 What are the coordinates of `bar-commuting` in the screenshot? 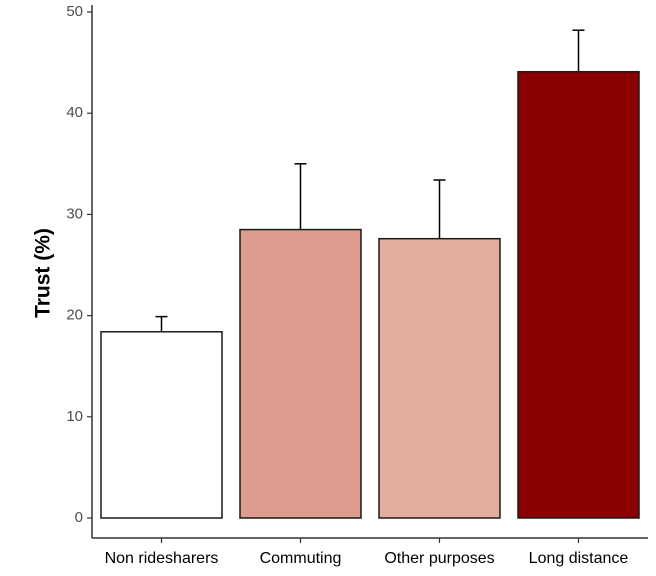 It's located at (300, 373).